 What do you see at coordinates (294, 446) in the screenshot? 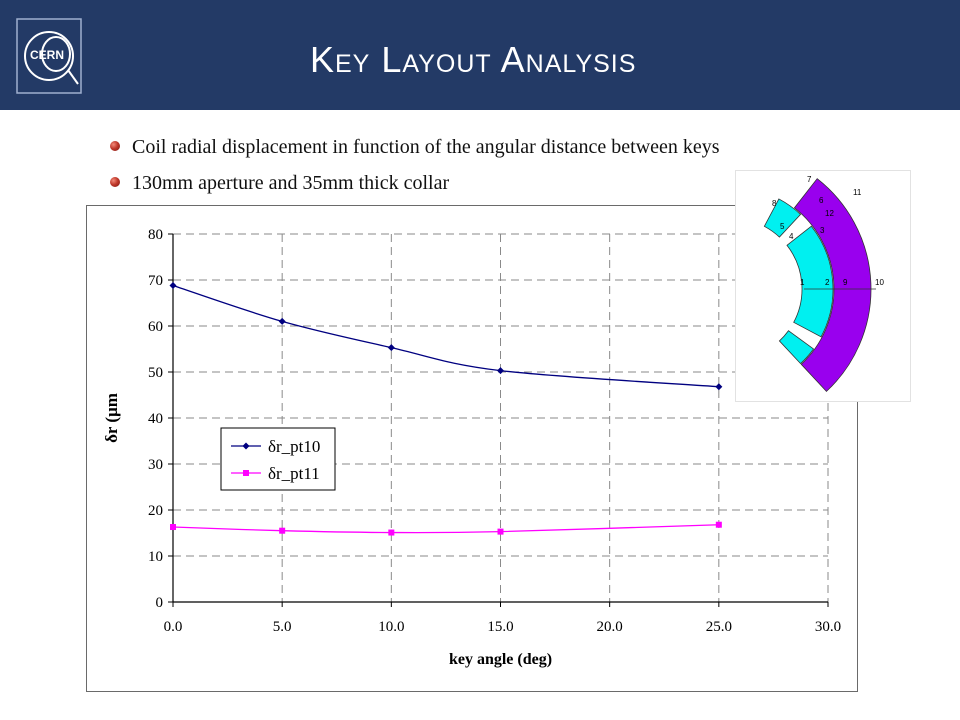
I see `legend-label: δr_pt10` at bounding box center [294, 446].